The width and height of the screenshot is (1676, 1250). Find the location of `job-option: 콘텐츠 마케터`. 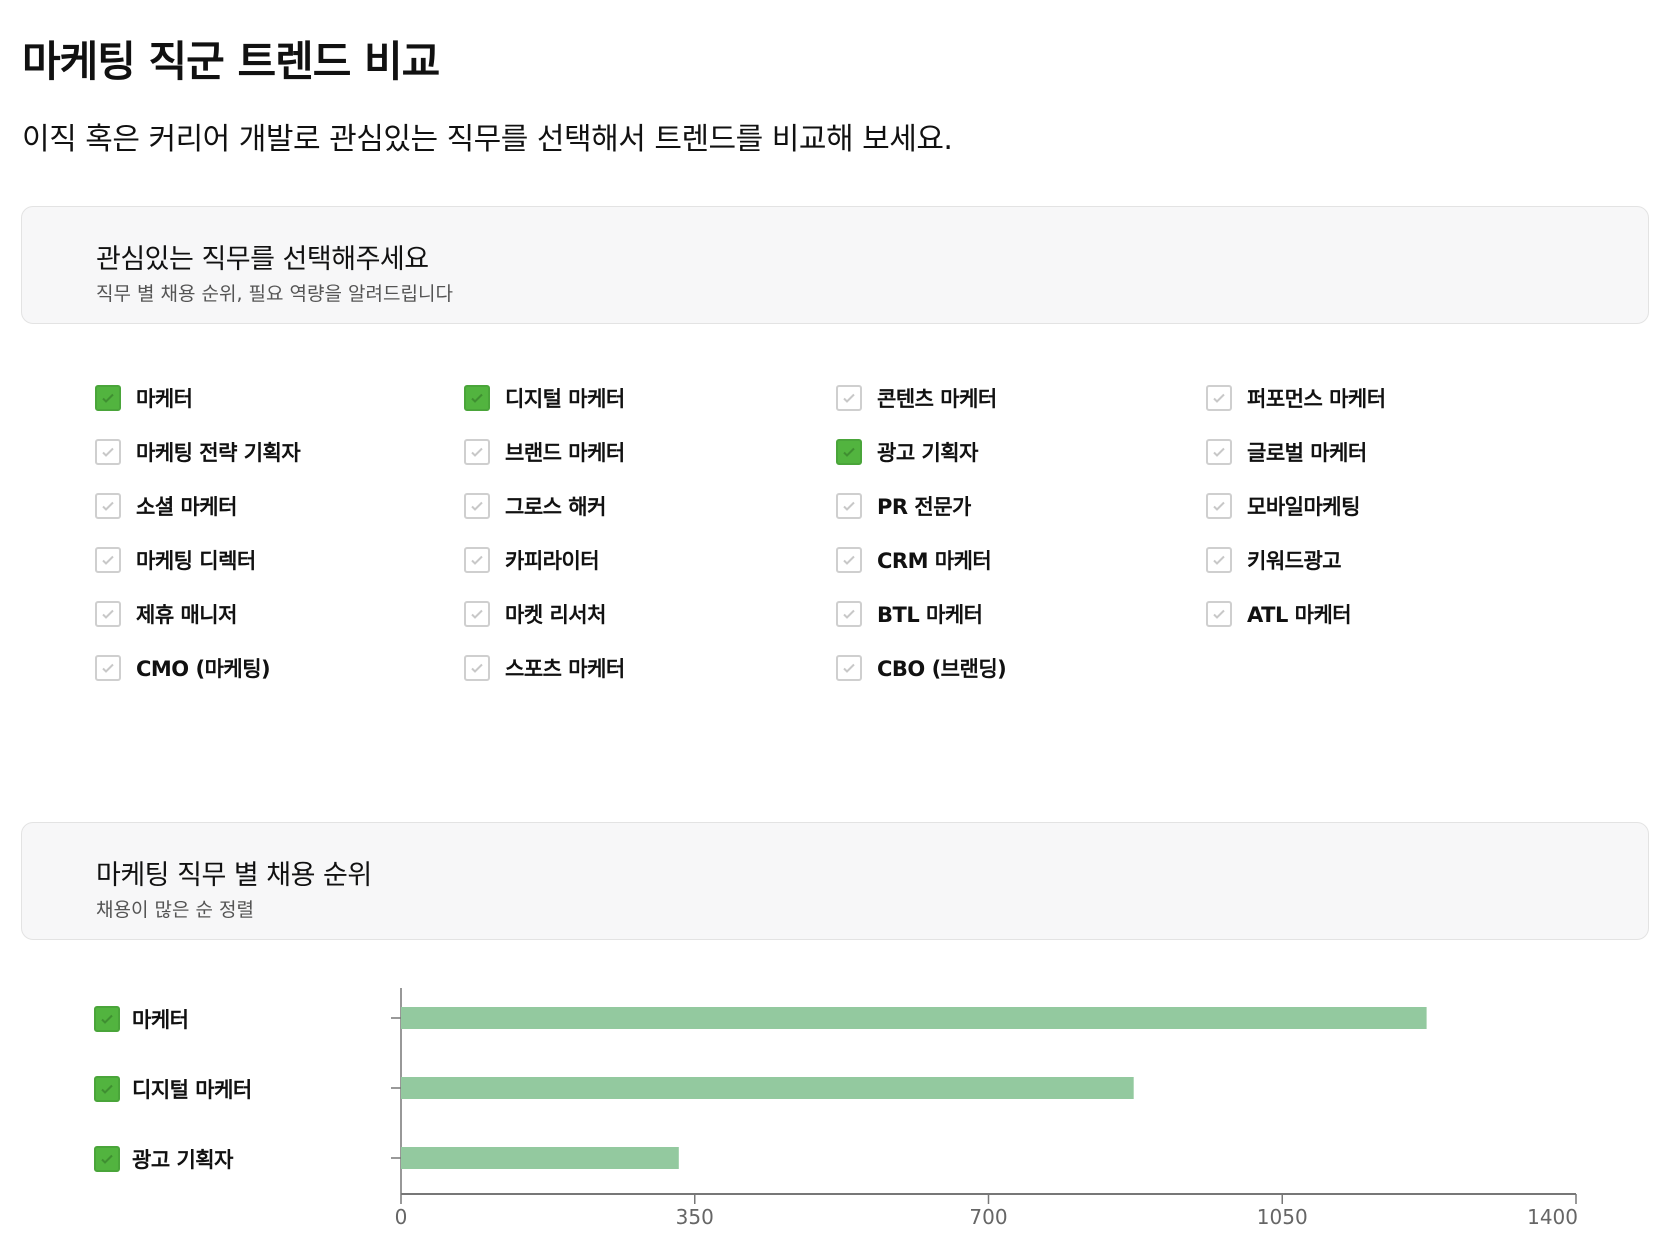

job-option: 콘텐츠 마케터 is located at coordinates (916, 398).